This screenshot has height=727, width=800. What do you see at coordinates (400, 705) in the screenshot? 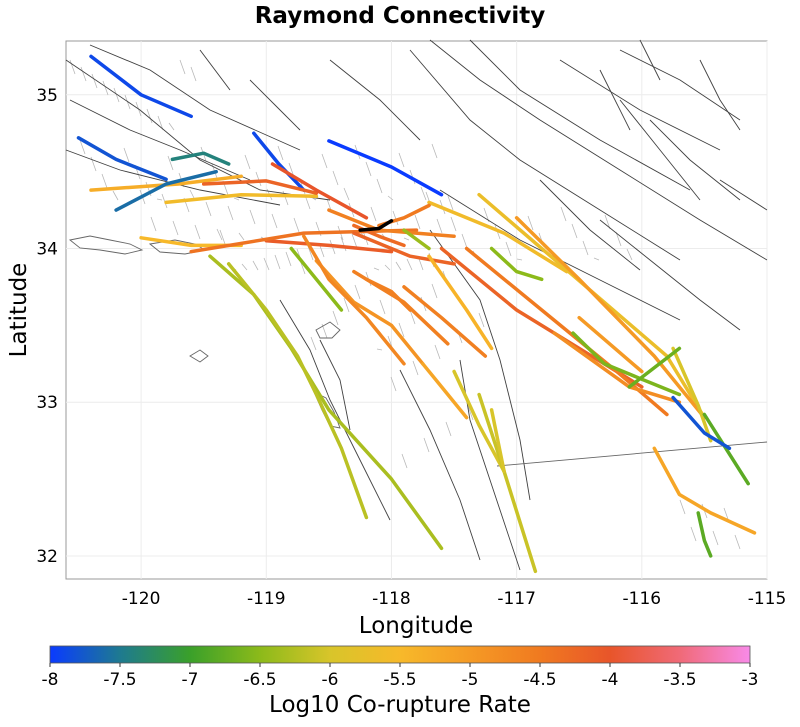
I see `colorbar-label: Log10 Co-rupture Rate` at bounding box center [400, 705].